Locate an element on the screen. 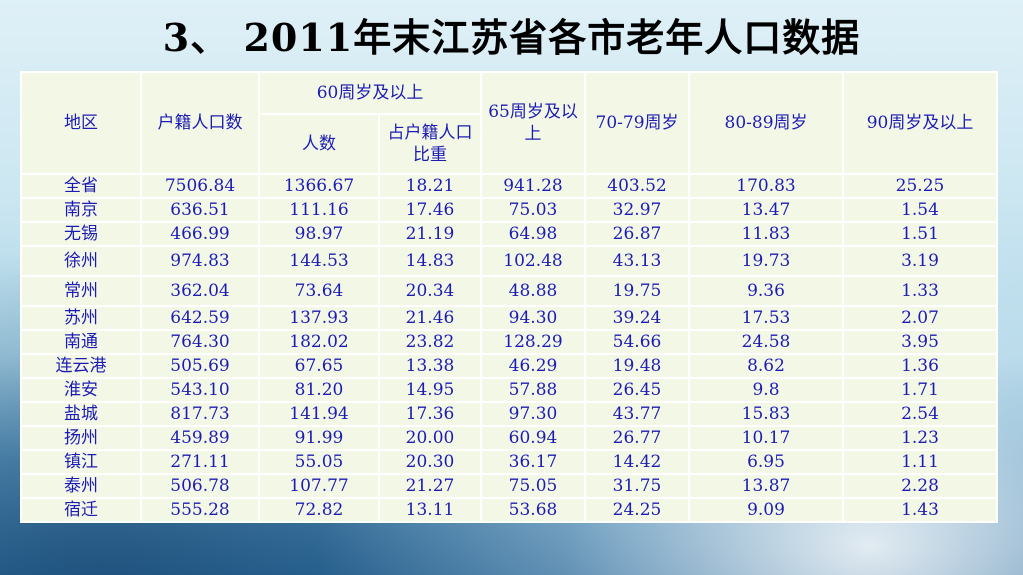  cell-household-pop: 271.11 is located at coordinates (200, 462).